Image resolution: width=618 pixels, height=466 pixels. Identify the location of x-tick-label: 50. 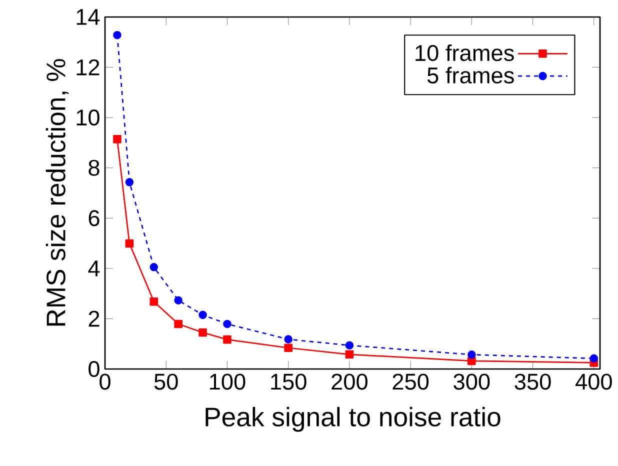
(166, 382).